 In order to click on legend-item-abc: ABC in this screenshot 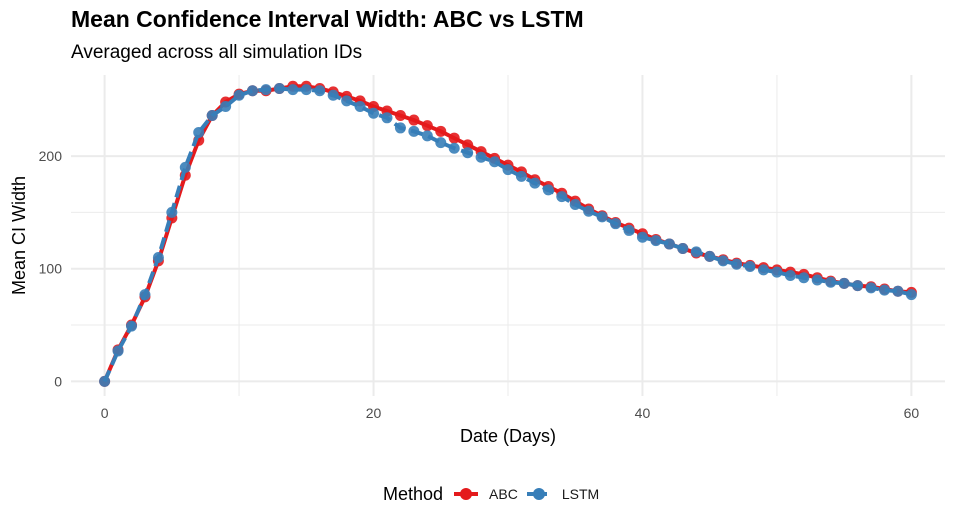, I will do `click(485, 494)`.